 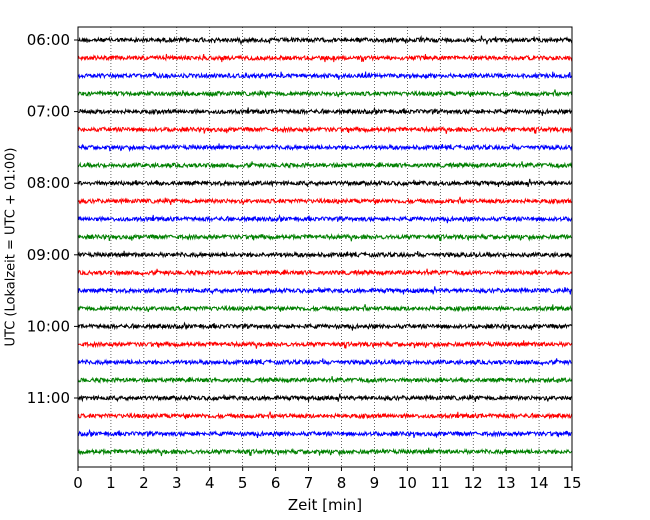 What do you see at coordinates (473, 483) in the screenshot?
I see `x-tick-label: 12` at bounding box center [473, 483].